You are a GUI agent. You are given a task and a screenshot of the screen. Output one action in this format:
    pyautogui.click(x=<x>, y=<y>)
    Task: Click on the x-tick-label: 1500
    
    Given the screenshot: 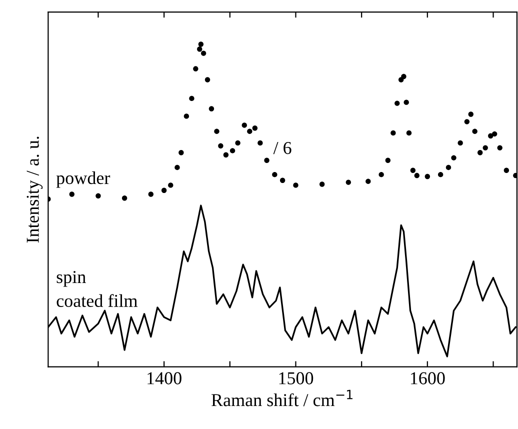 What is the action you would take?
    pyautogui.click(x=296, y=378)
    